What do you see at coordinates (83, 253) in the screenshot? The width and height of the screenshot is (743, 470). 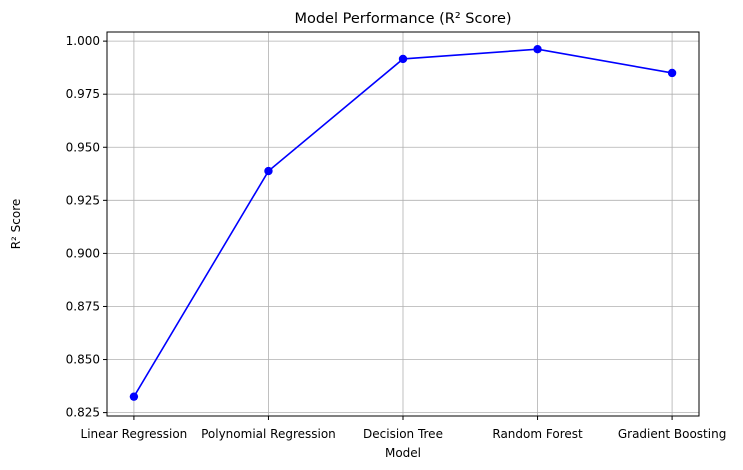 I see `y-tick-label: 0.900` at bounding box center [83, 253].